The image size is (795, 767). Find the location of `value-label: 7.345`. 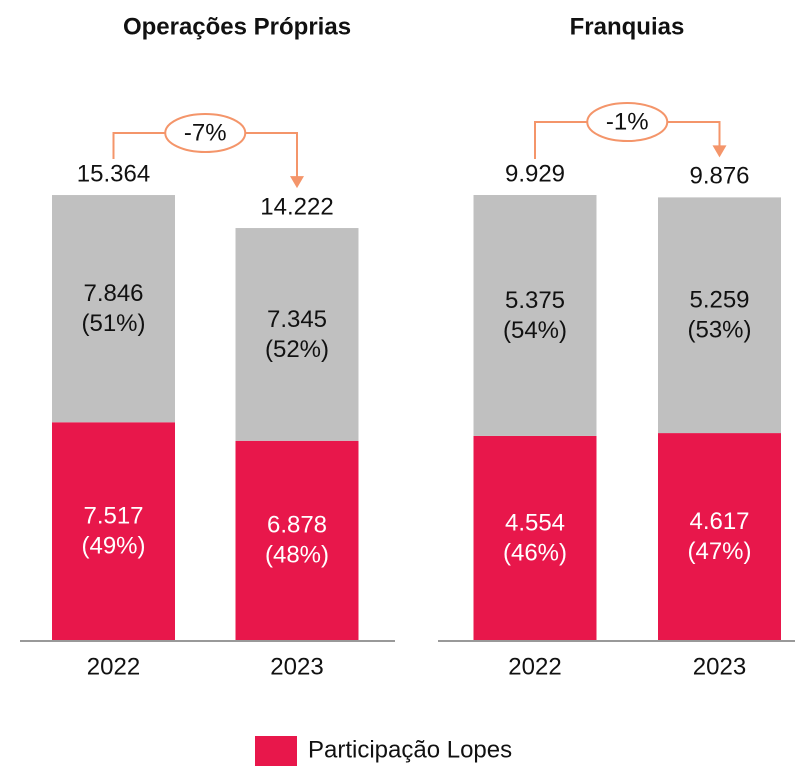

value-label: 7.345 is located at coordinates (297, 319).